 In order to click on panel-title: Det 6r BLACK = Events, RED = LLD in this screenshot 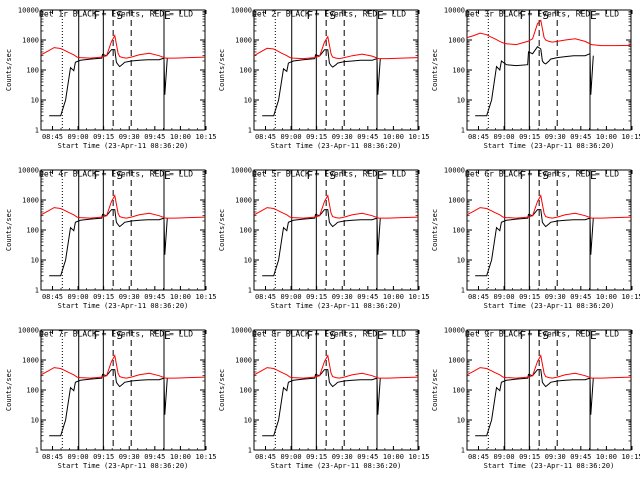, I will do `click(542, 174)`.